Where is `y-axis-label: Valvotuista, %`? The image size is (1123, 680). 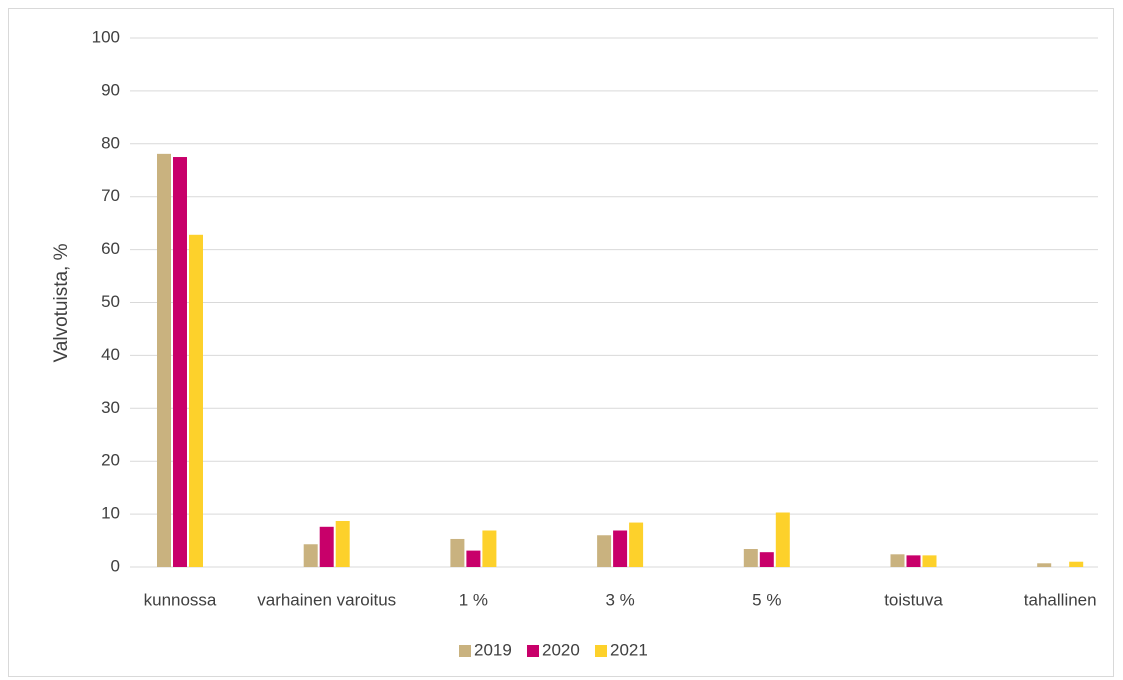
y-axis-label: Valvotuista, % is located at coordinates (61, 302).